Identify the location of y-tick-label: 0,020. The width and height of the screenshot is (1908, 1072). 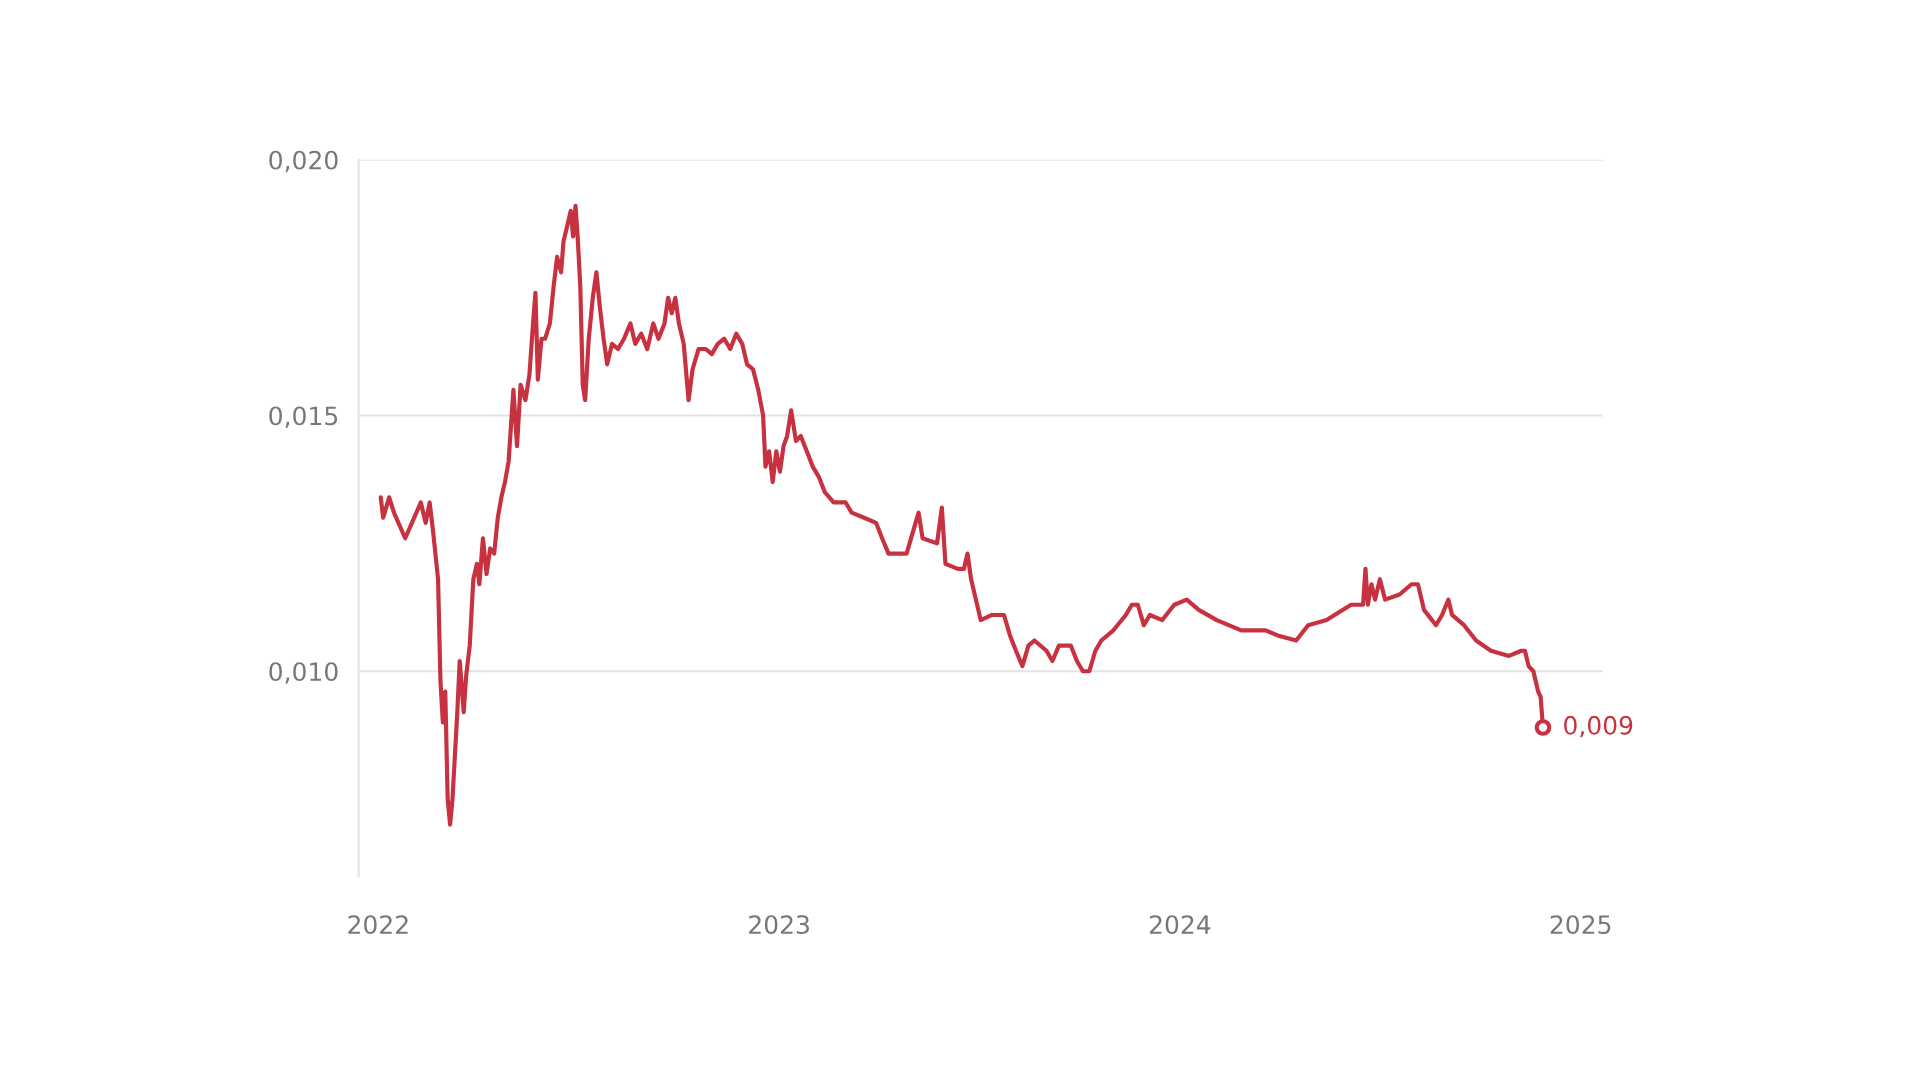
(303, 161).